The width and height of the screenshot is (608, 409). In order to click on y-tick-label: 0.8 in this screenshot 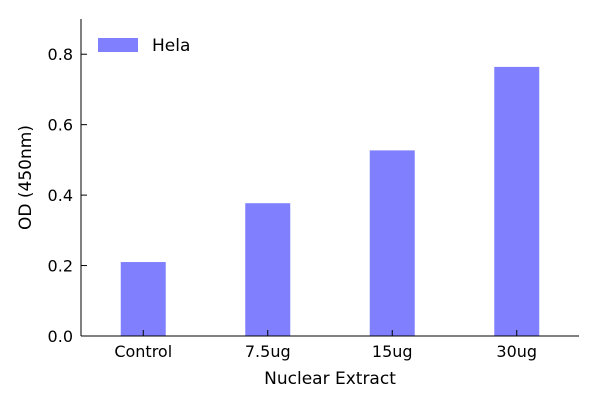, I will do `click(60, 54)`.